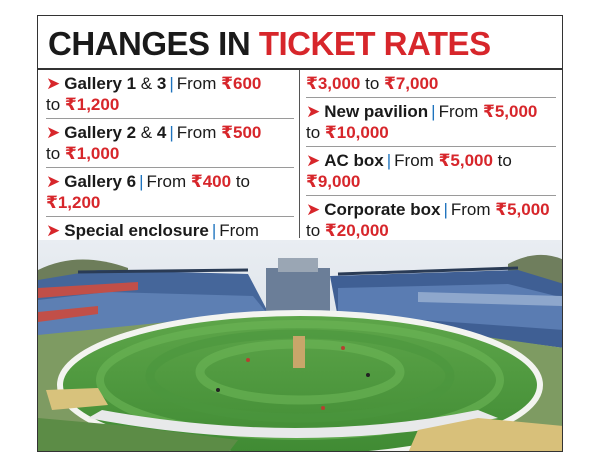  I want to click on rate-name: Corporate box, so click(382, 209).